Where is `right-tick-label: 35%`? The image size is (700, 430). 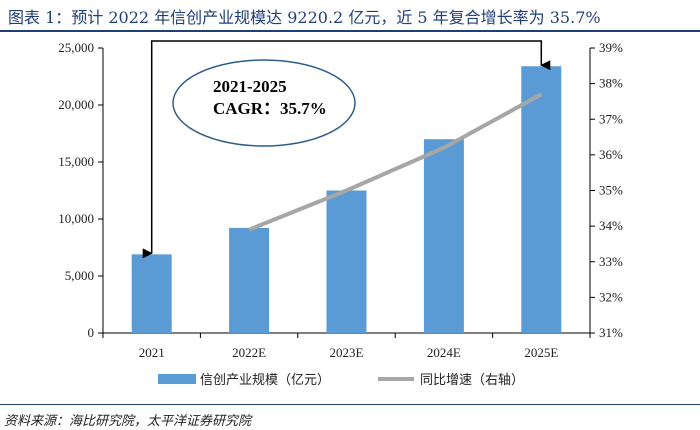
right-tick-label: 35% is located at coordinates (611, 190).